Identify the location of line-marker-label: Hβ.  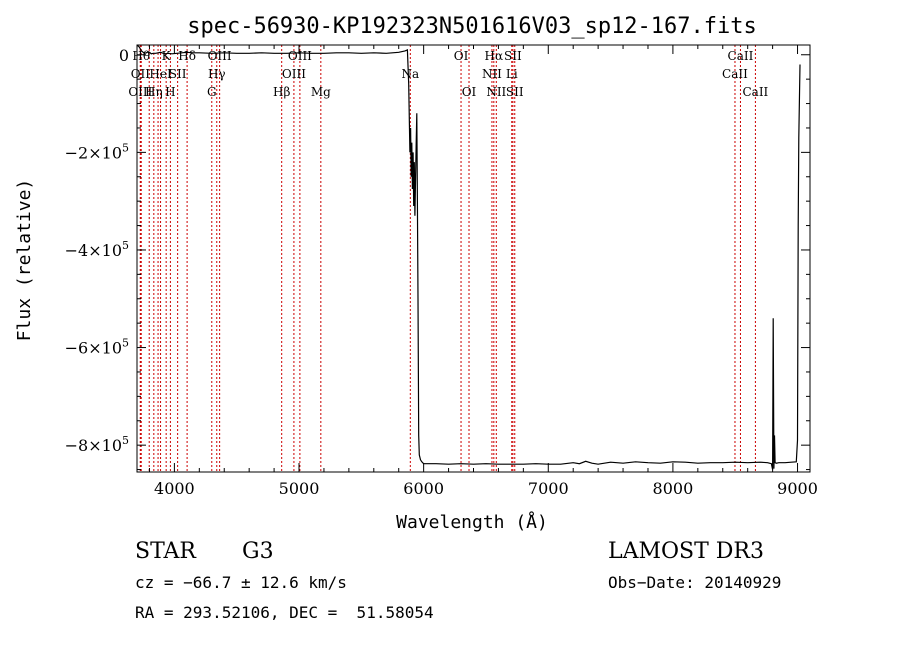
(281, 92).